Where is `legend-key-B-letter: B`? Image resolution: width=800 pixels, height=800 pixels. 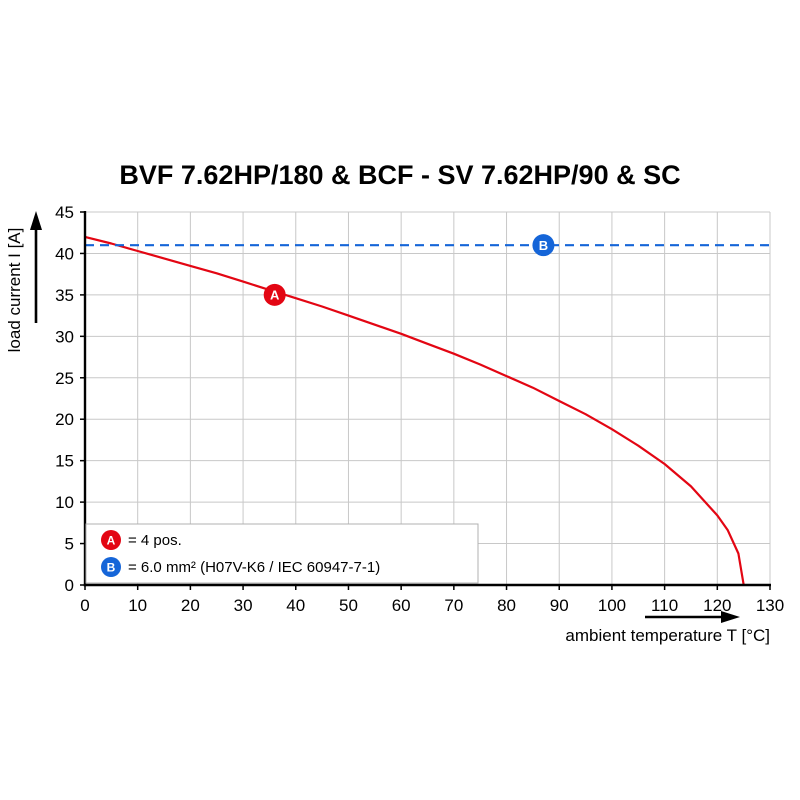
legend-key-B-letter: B is located at coordinates (111, 568).